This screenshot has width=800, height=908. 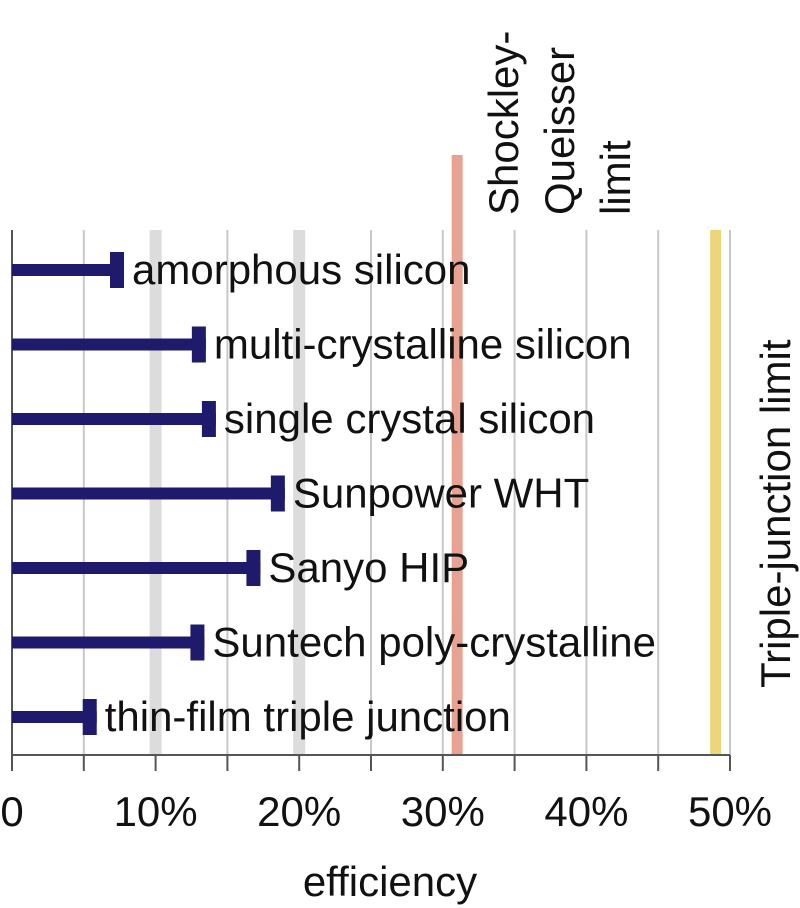 I want to click on bar-label: amorphous silicon, so click(x=301, y=269).